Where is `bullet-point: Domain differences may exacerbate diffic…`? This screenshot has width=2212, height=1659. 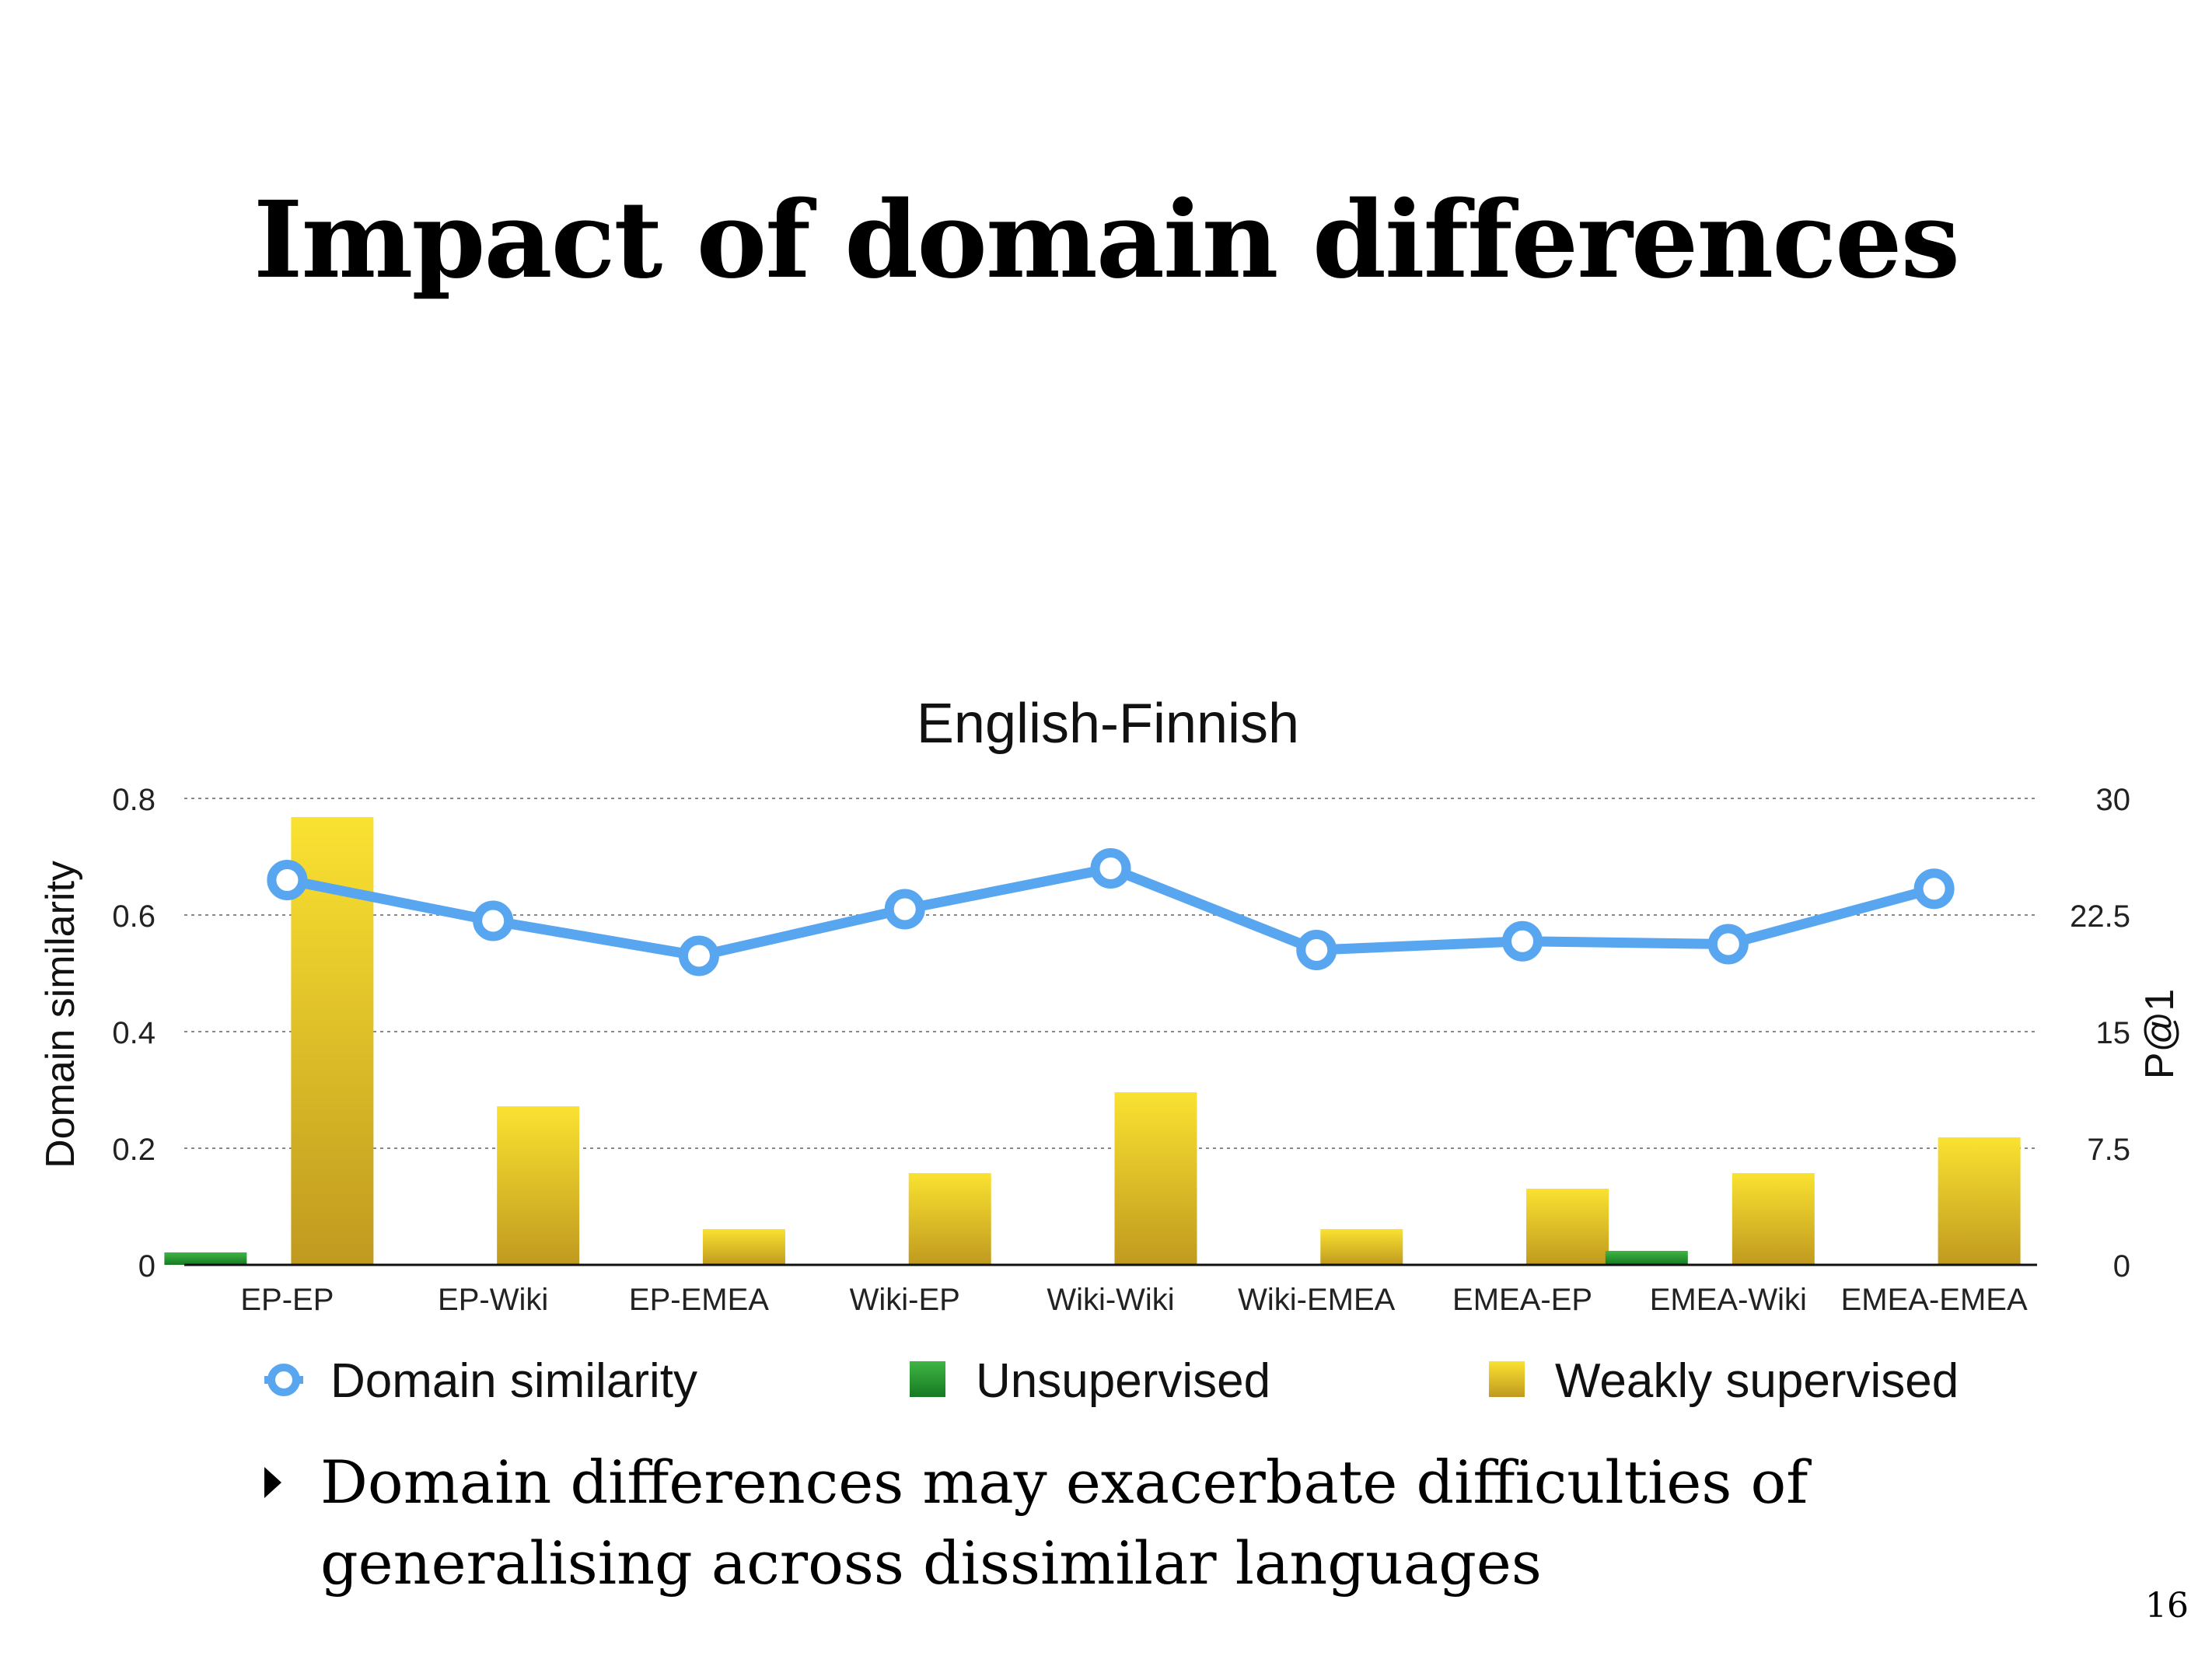 bullet-point: Domain differences may exacerbate diffic… is located at coordinates (1050, 1523).